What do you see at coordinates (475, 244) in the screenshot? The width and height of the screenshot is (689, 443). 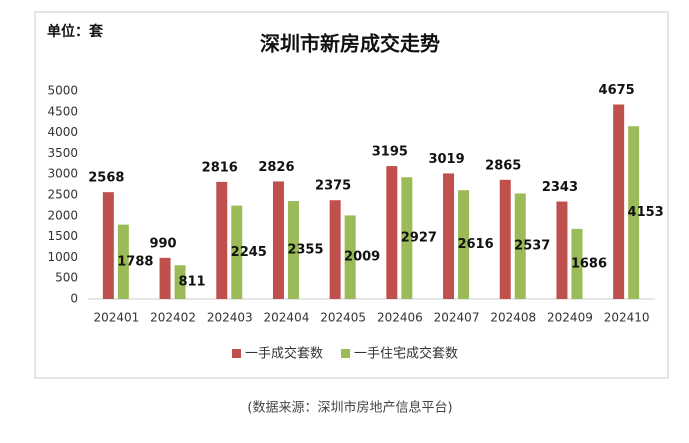 I see `value-label: 2616` at bounding box center [475, 244].